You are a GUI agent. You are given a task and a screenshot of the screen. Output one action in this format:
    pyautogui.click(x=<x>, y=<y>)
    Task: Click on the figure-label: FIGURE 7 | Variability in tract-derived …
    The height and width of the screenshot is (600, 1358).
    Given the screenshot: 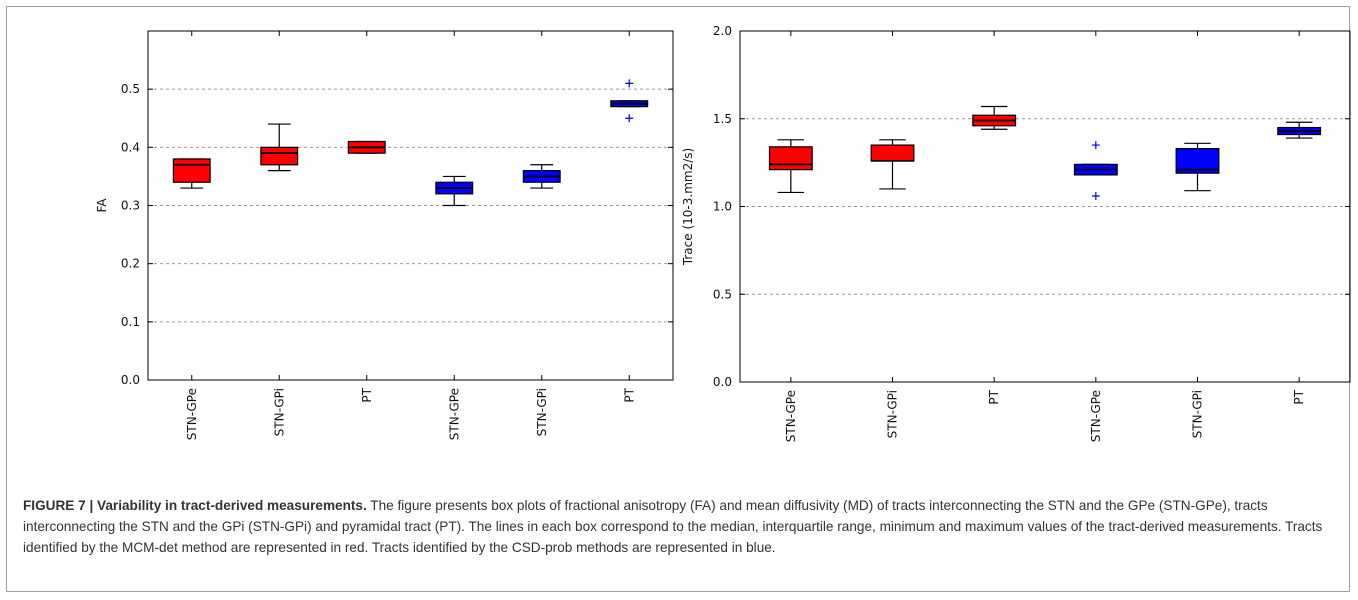 What is the action you would take?
    pyautogui.click(x=195, y=505)
    